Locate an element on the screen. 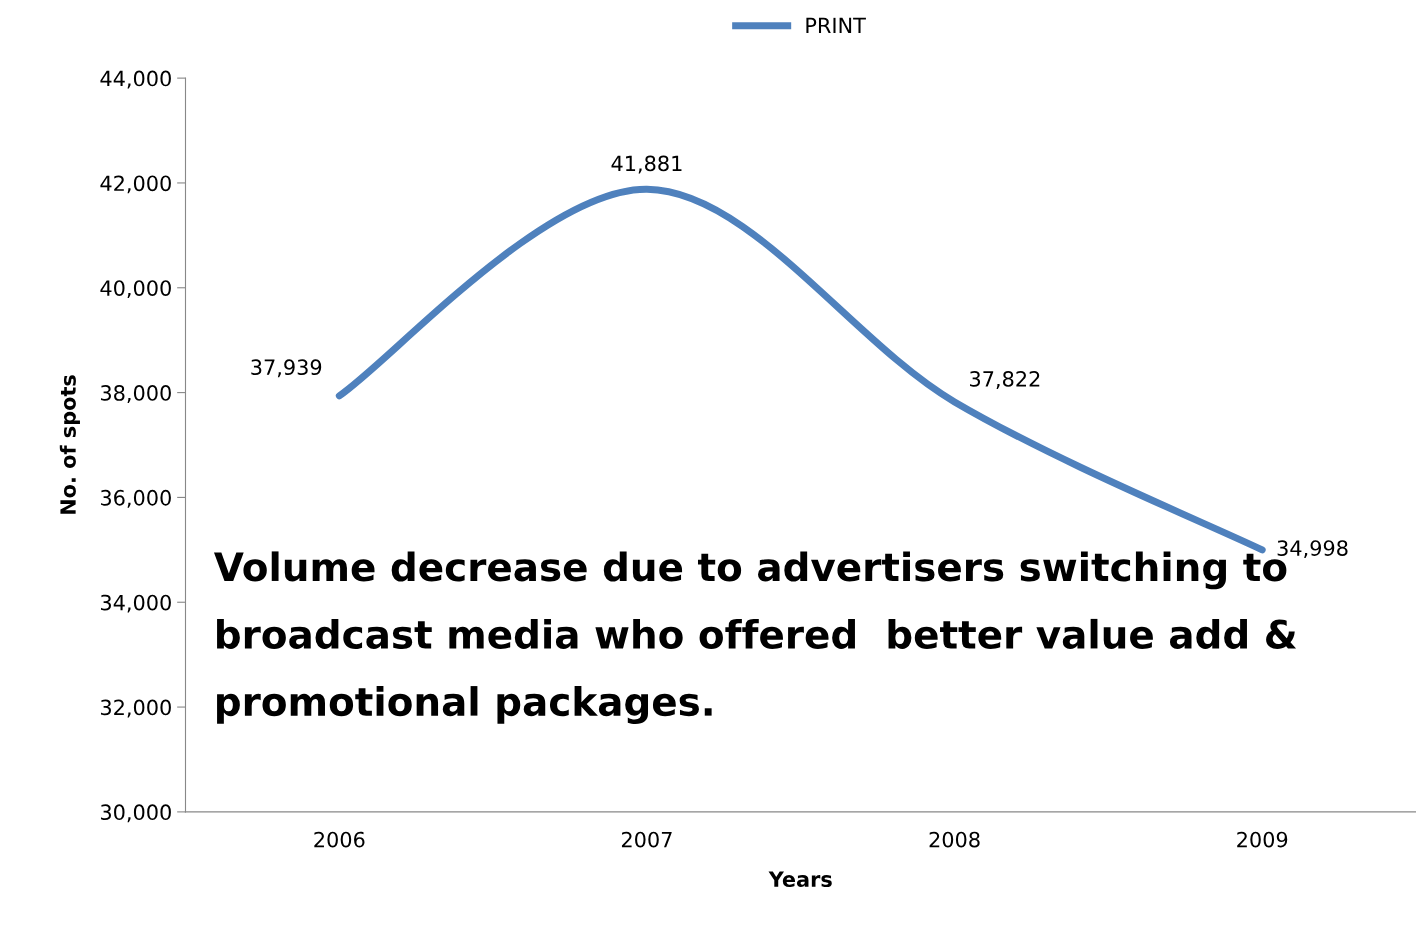 The height and width of the screenshot is (930, 1416). y-axis-title: No. of spots is located at coordinates (69, 444).